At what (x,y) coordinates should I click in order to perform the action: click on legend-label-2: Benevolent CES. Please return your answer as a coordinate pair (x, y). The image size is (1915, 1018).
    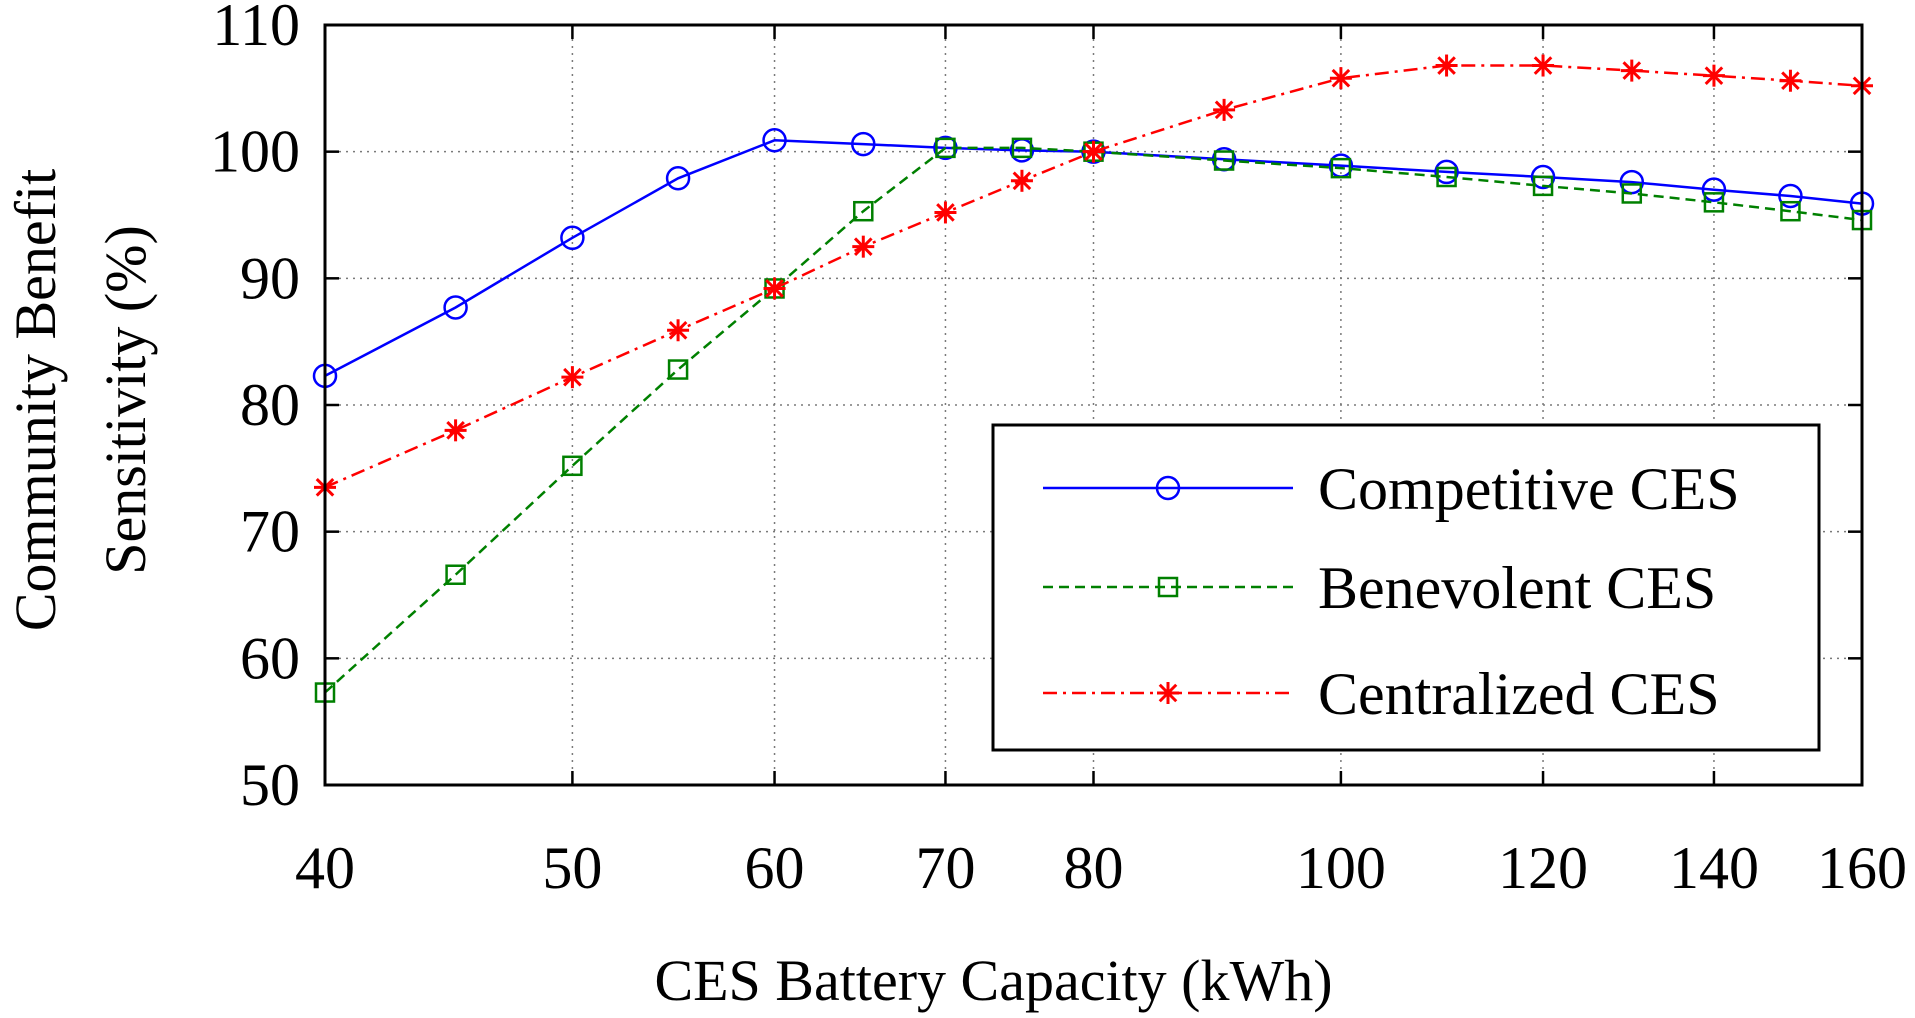
    Looking at the image, I should click on (1517, 588).